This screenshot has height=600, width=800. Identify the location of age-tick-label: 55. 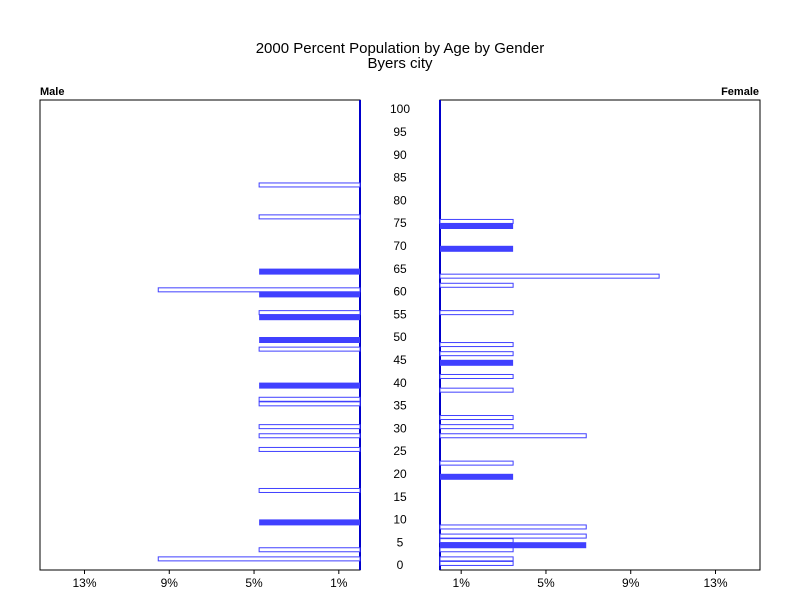
(400, 314).